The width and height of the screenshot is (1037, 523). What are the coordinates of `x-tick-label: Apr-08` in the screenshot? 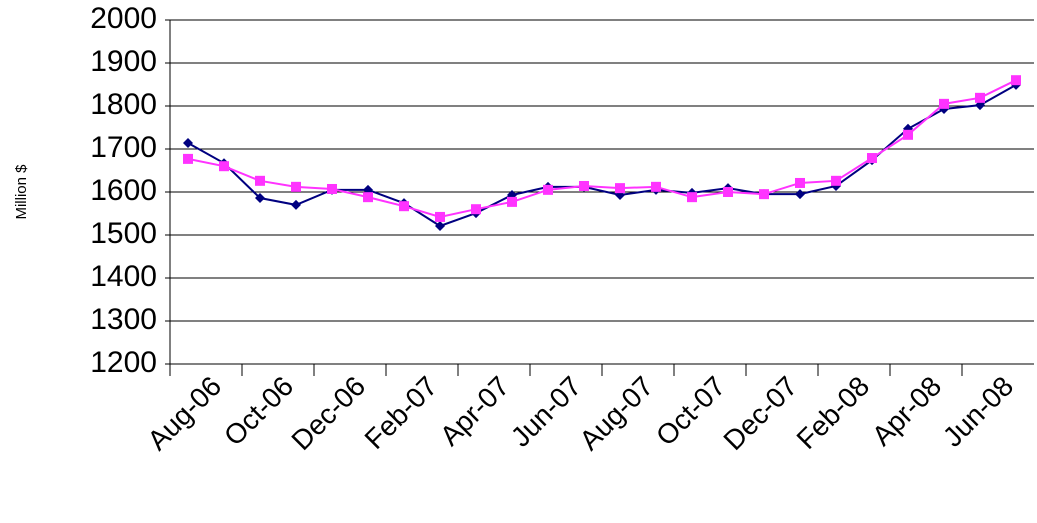 It's located at (906, 410).